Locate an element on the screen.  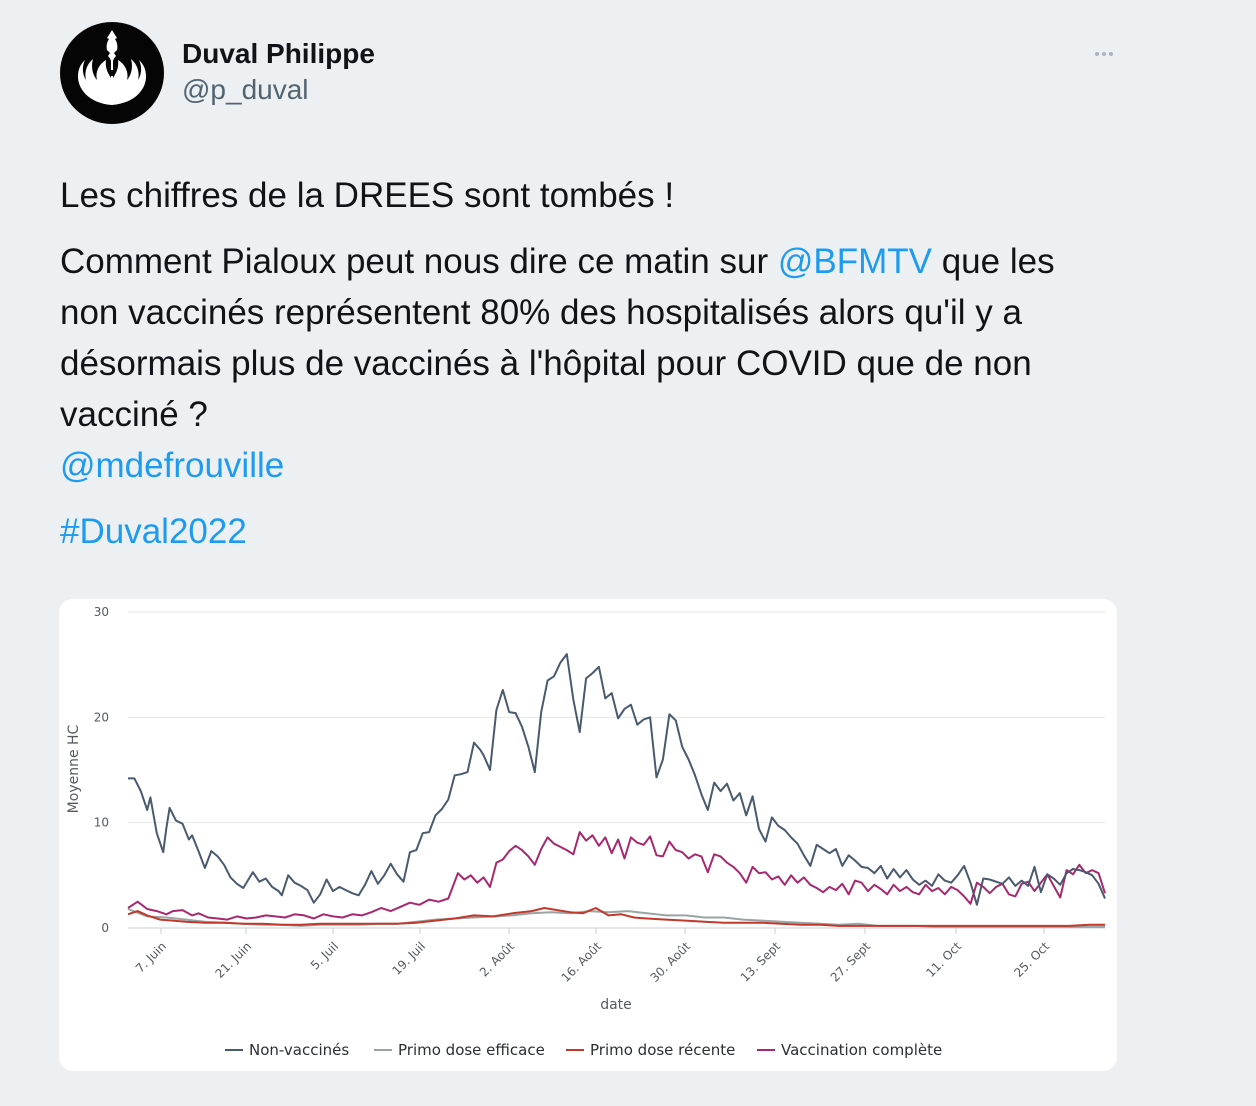
tweet-line-1: Les chiffres de la DREES sont tombés ! is located at coordinates (367, 195).